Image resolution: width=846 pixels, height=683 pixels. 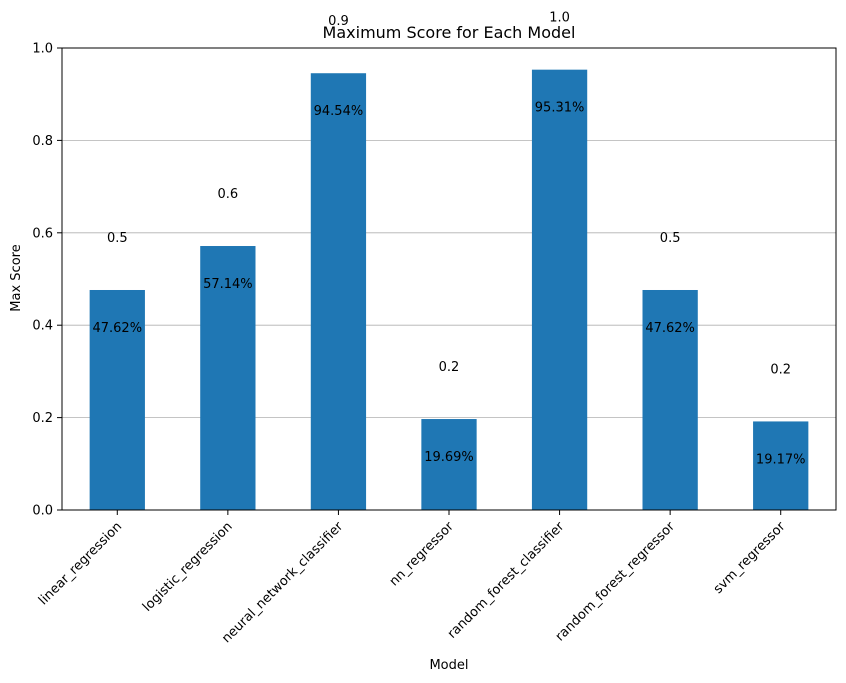 I want to click on x-tick-label: linear_regression, so click(x=80, y=563).